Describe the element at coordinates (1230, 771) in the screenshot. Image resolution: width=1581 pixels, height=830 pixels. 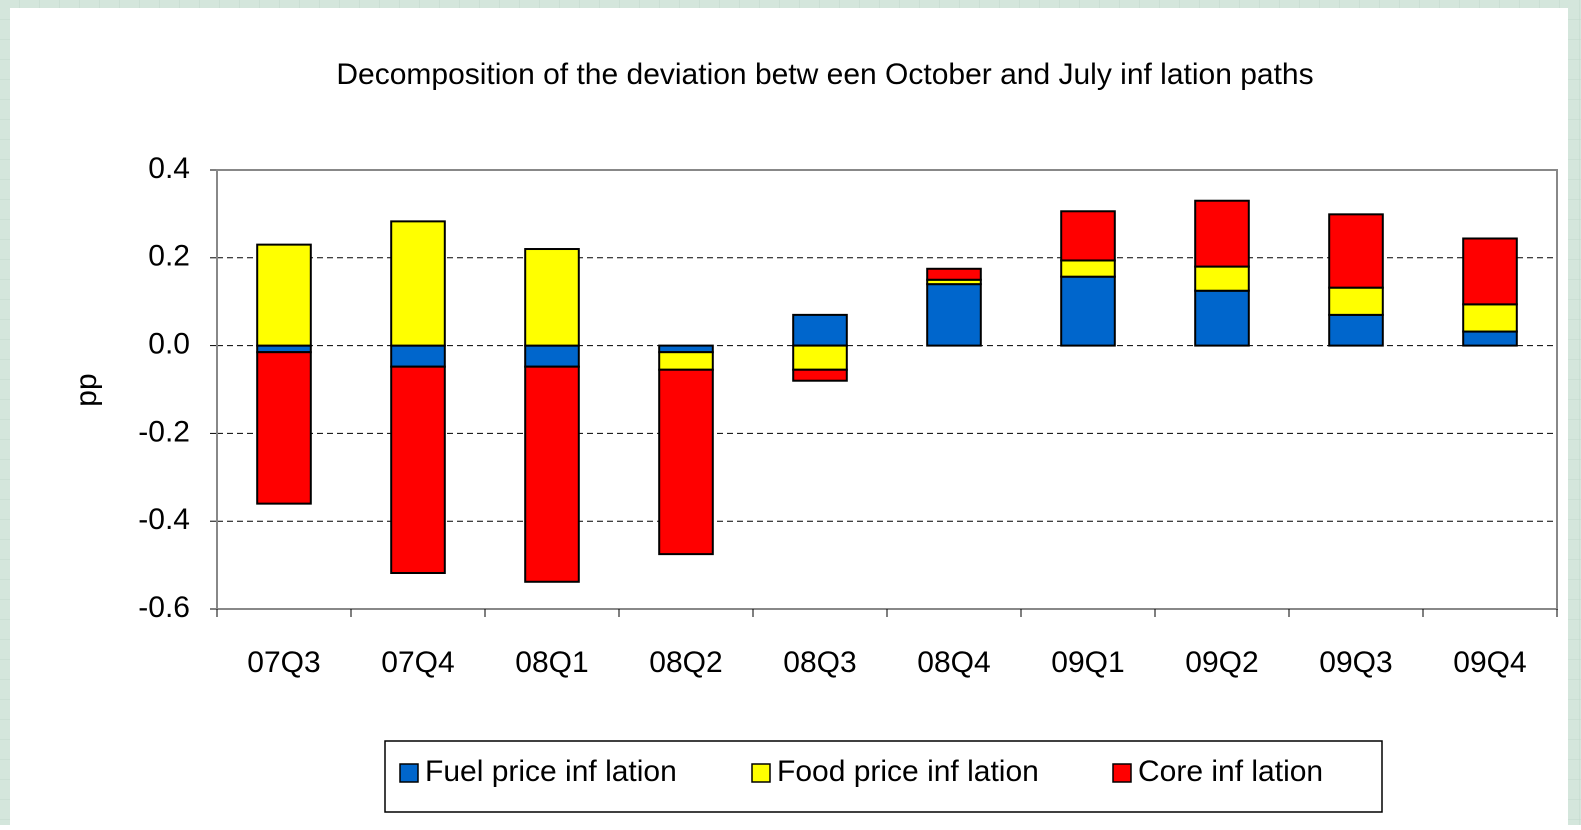
I see `legend-label: Core inf lation` at that location.